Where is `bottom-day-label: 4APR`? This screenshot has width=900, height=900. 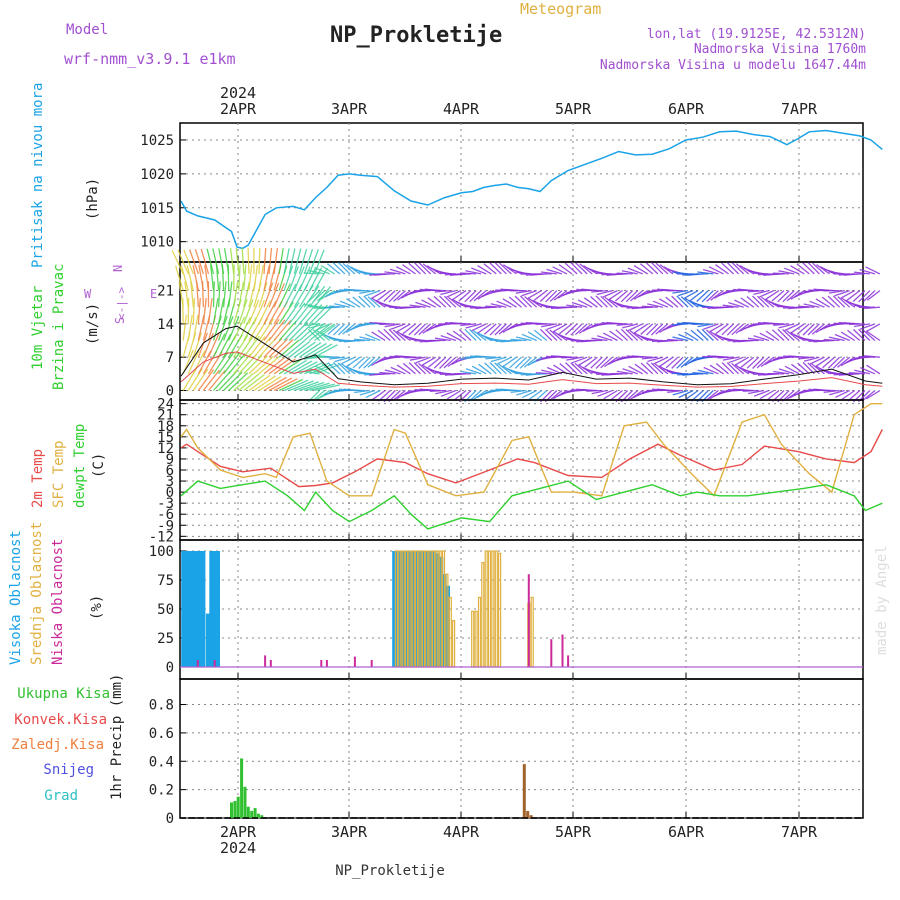 bottom-day-label: 4APR is located at coordinates (461, 832).